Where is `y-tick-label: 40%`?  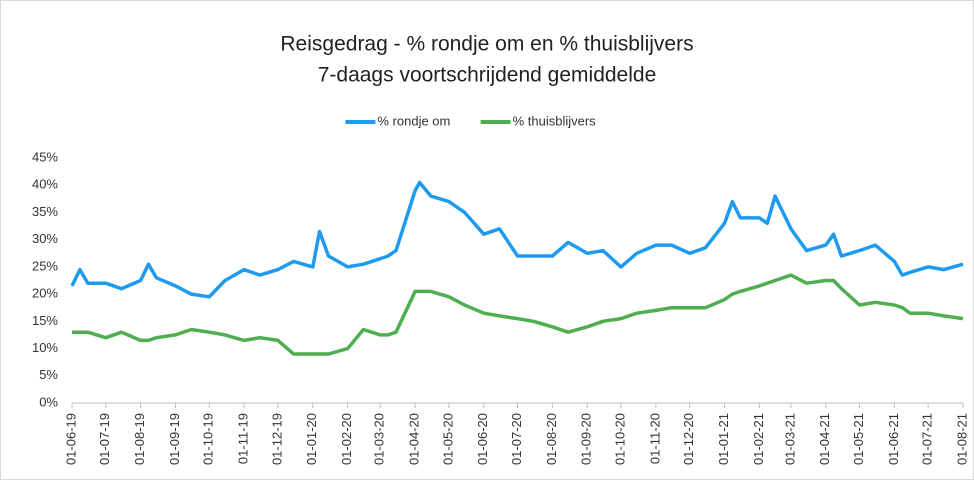
y-tick-label: 40% is located at coordinates (45, 184).